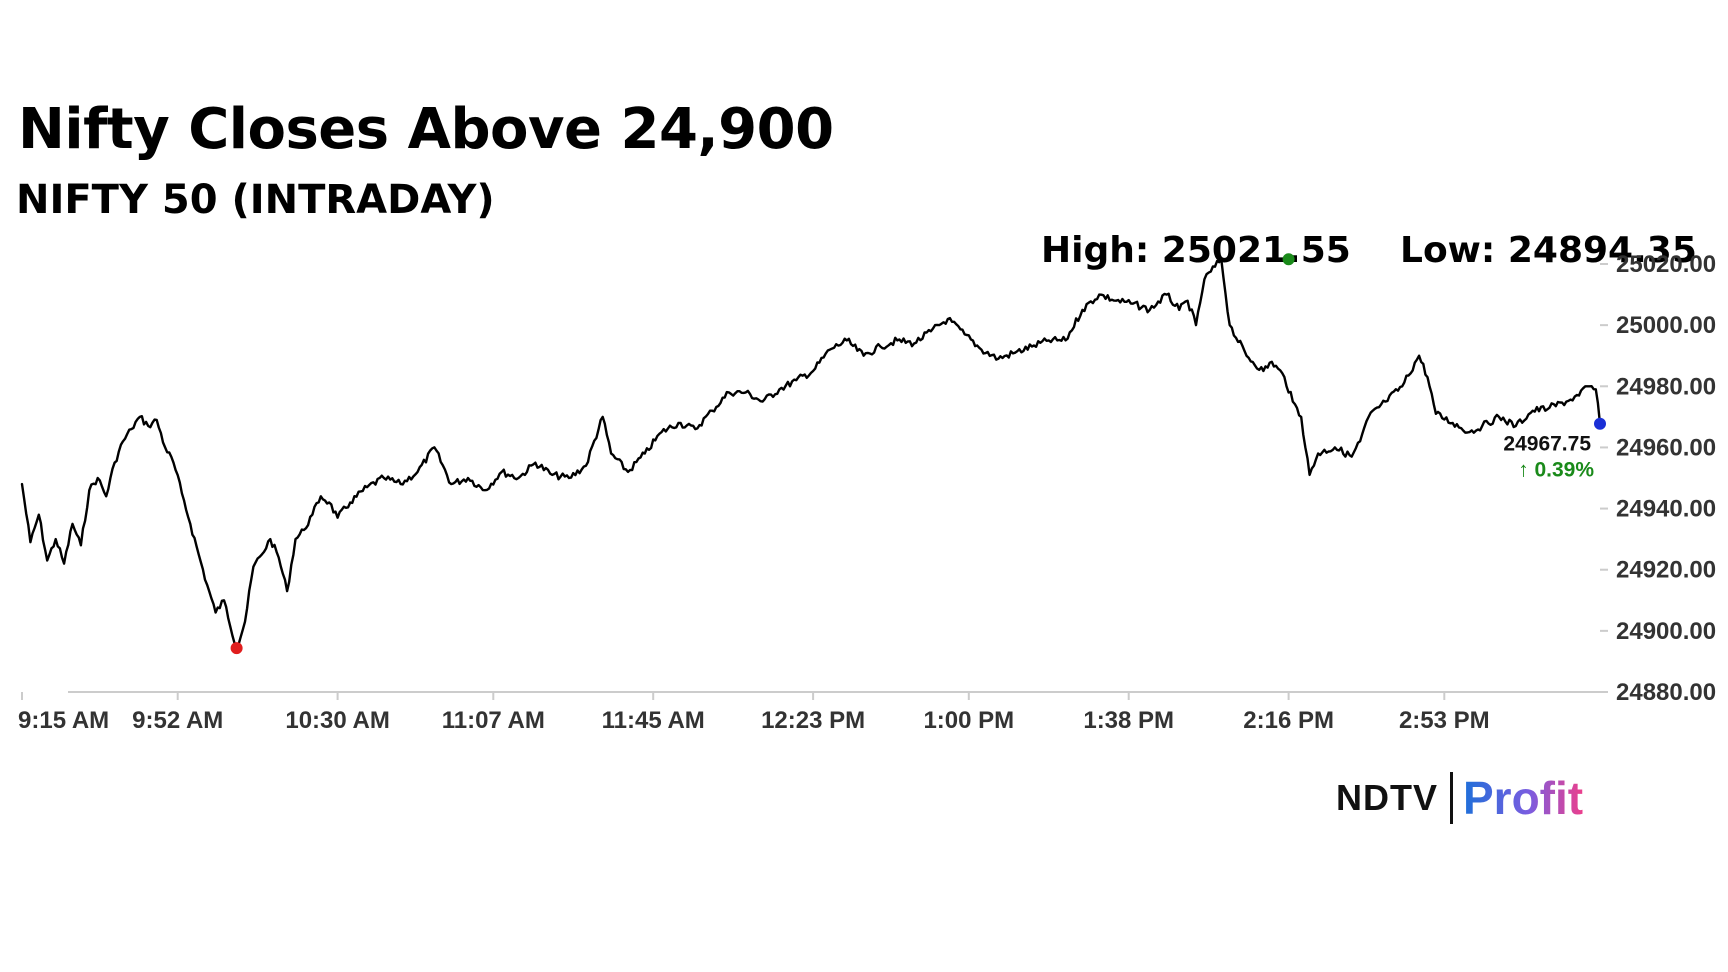 The height and width of the screenshot is (972, 1728). What do you see at coordinates (1444, 720) in the screenshot?
I see `x-tick-label: 2:53 PM` at bounding box center [1444, 720].